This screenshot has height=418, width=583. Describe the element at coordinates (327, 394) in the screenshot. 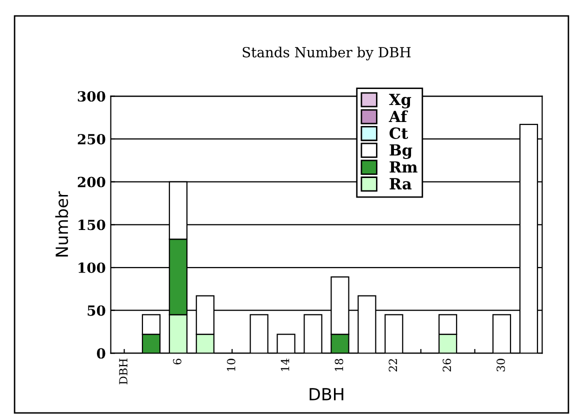

I see `x-axis-title: DBH` at that location.